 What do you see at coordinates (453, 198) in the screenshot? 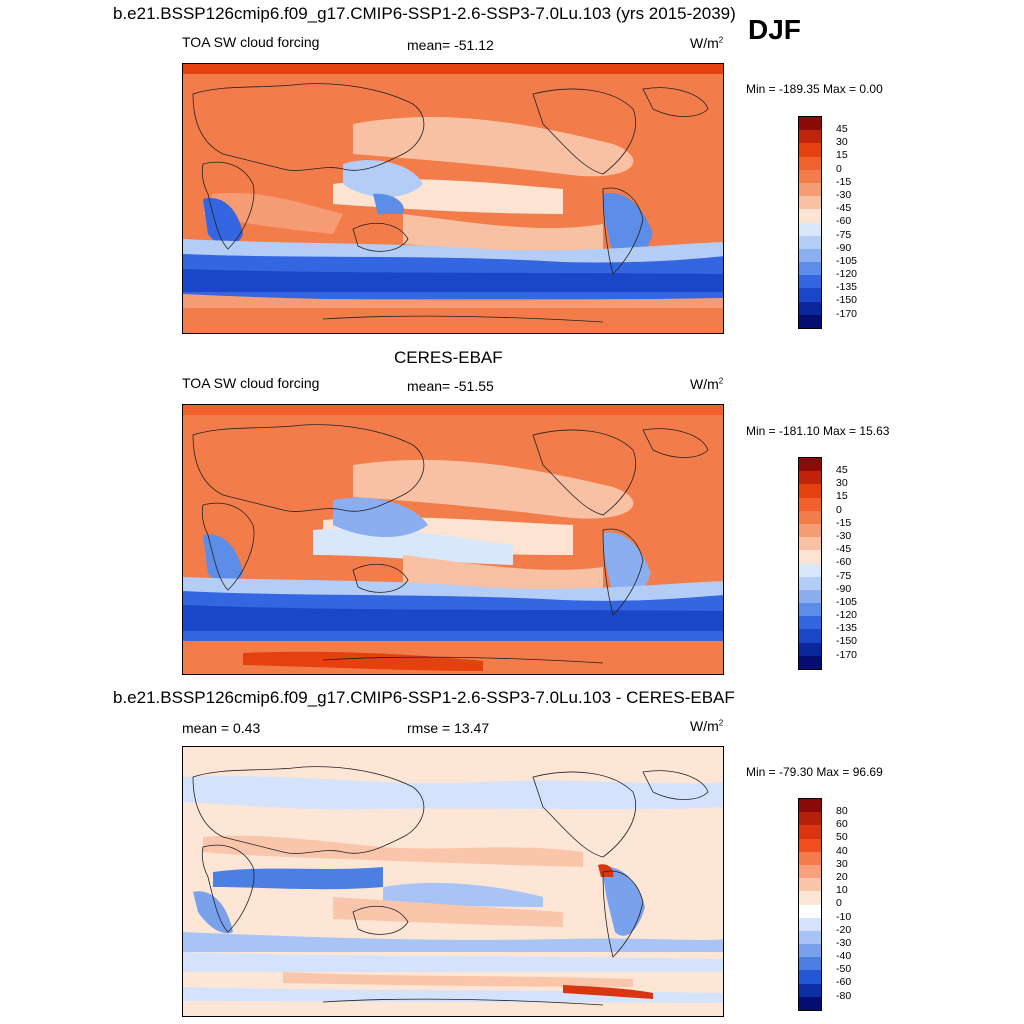
I see `panel1-map` at bounding box center [453, 198].